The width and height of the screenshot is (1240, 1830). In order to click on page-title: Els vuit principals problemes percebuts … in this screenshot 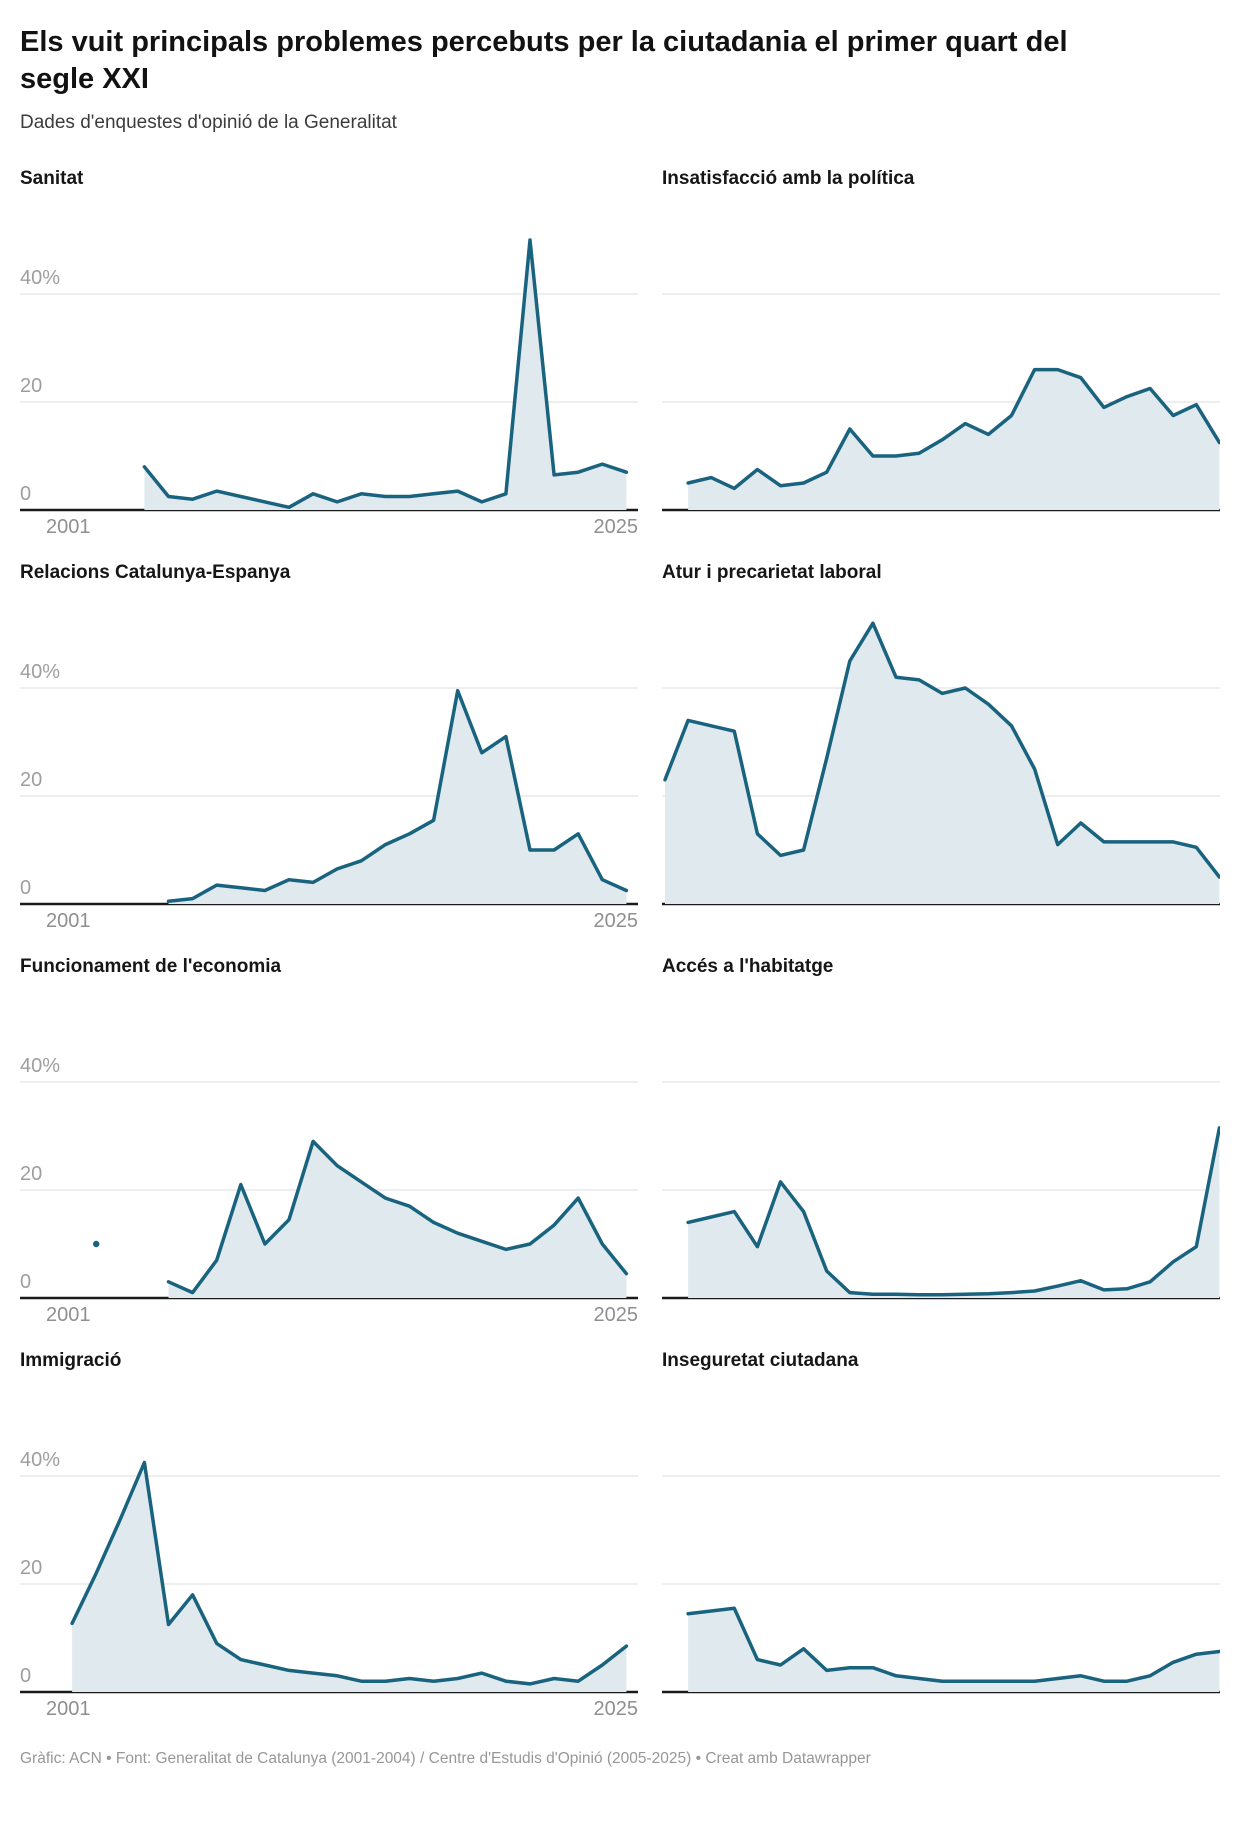, I will do `click(544, 60)`.